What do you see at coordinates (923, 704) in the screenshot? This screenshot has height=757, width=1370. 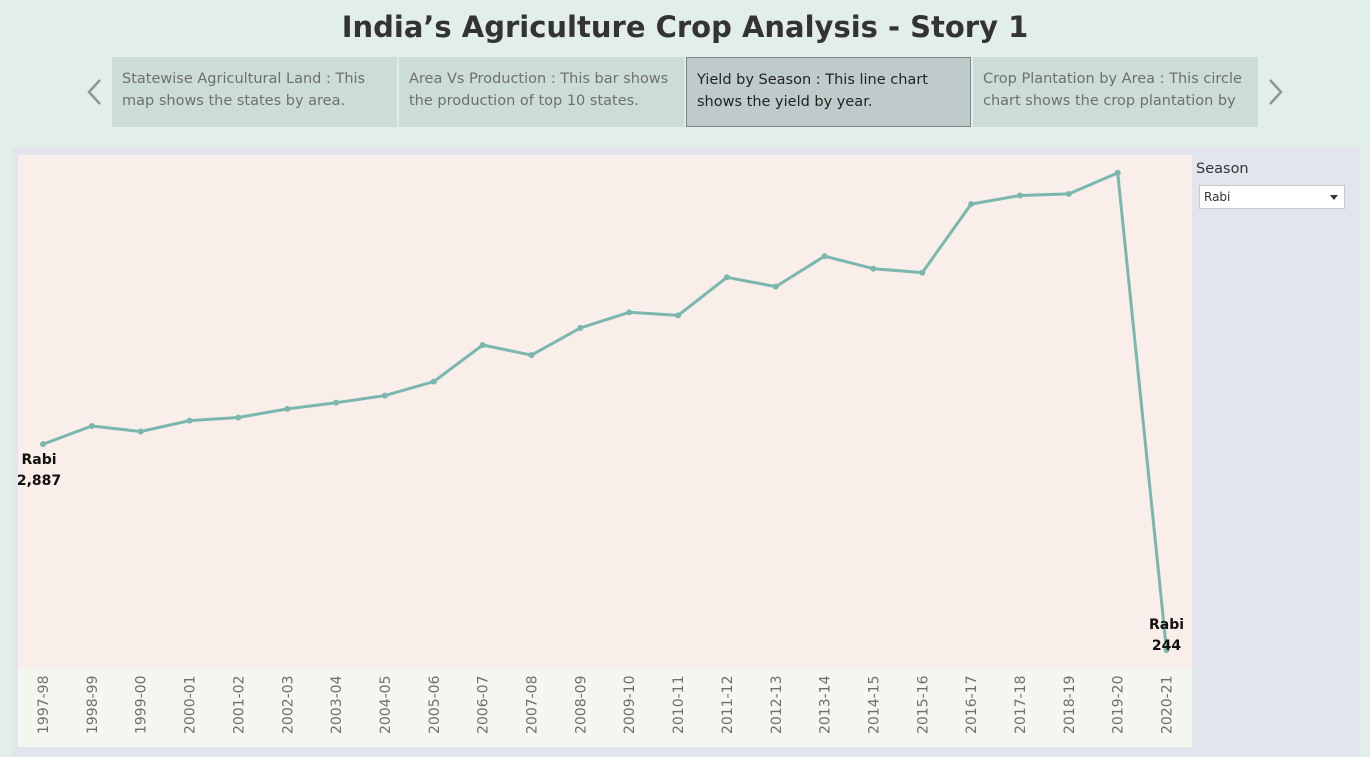 I see `x-tick-label: 2015-16` at bounding box center [923, 704].